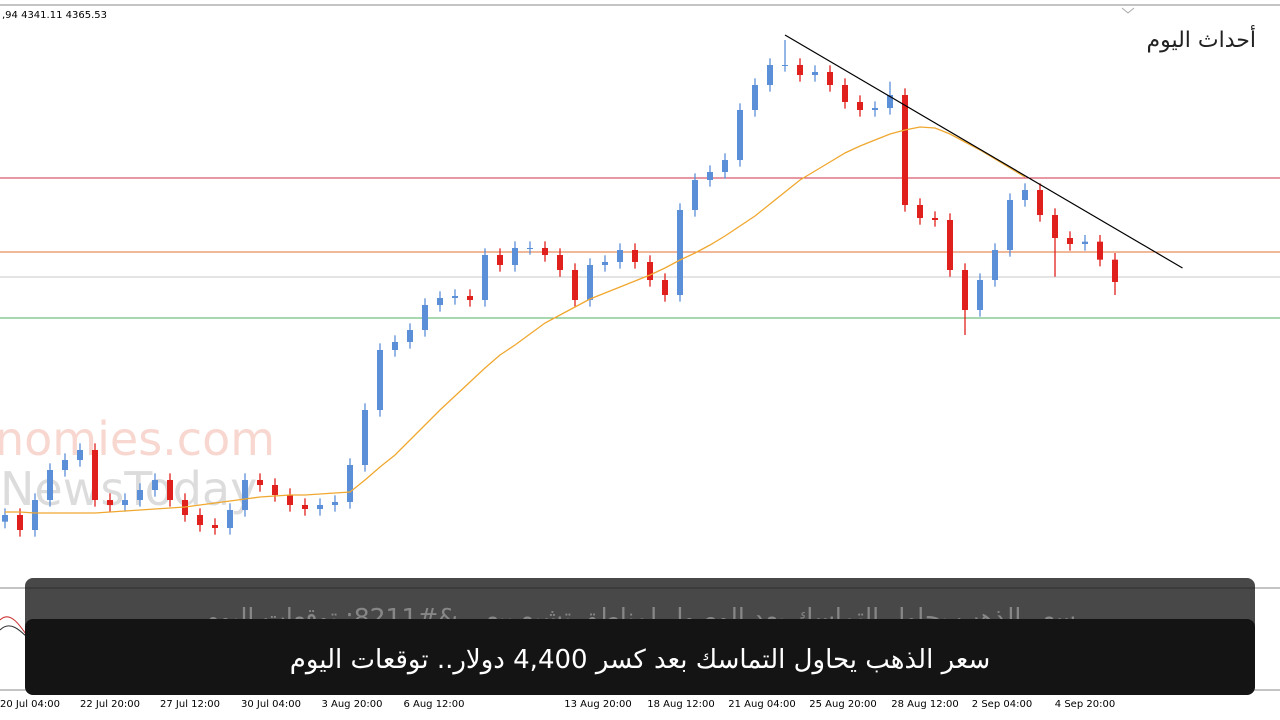 Image resolution: width=1280 pixels, height=720 pixels. Describe the element at coordinates (271, 704) in the screenshot. I see `x-tick-label: 30 Jul 04:00` at that location.